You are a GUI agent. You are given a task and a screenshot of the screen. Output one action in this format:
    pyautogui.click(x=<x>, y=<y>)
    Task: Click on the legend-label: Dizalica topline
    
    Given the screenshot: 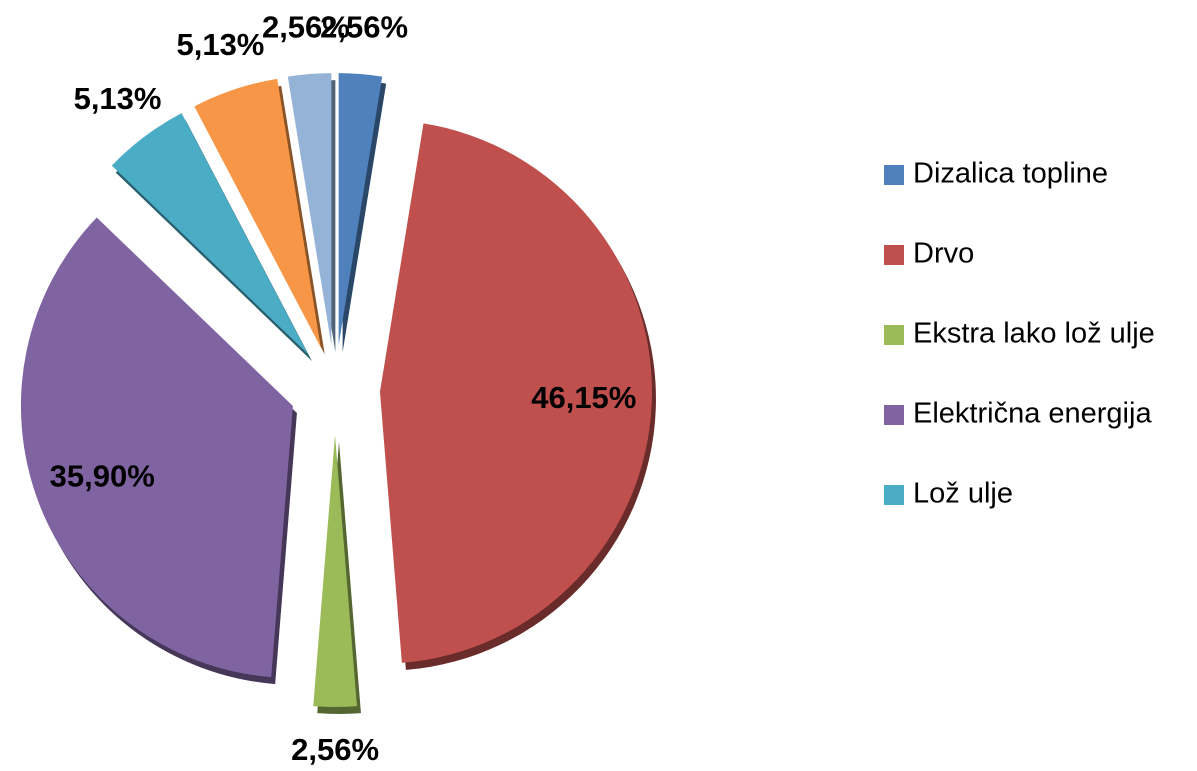 What is the action you would take?
    pyautogui.click(x=1010, y=174)
    